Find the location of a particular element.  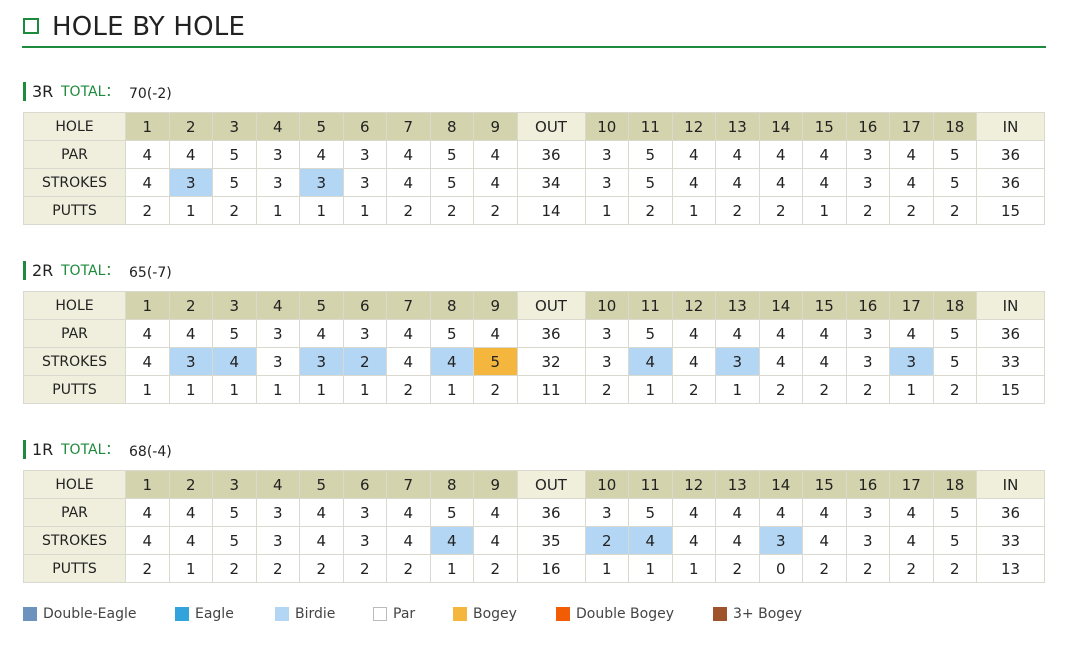

checkbox-square-icon is located at coordinates (31, 26).